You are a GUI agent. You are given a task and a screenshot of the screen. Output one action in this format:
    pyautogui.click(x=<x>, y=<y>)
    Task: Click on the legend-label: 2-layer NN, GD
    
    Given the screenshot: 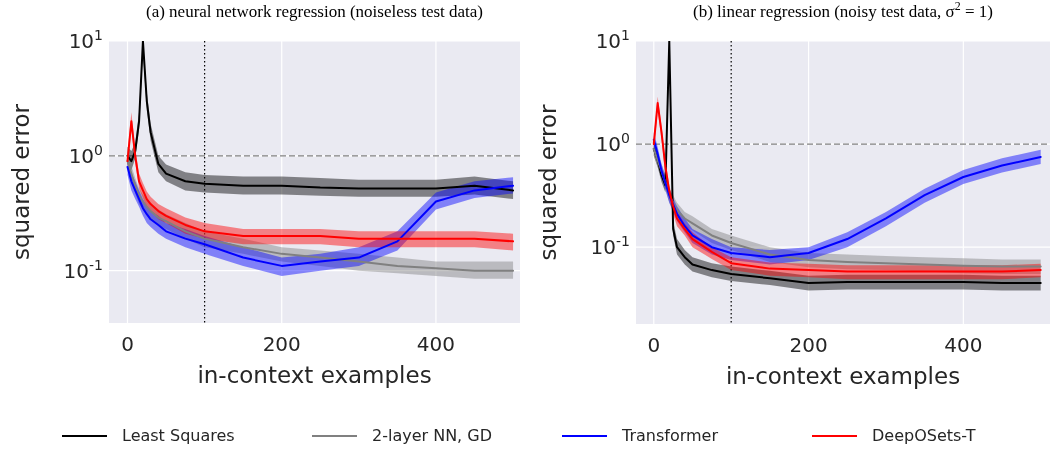 What is the action you would take?
    pyautogui.click(x=432, y=435)
    